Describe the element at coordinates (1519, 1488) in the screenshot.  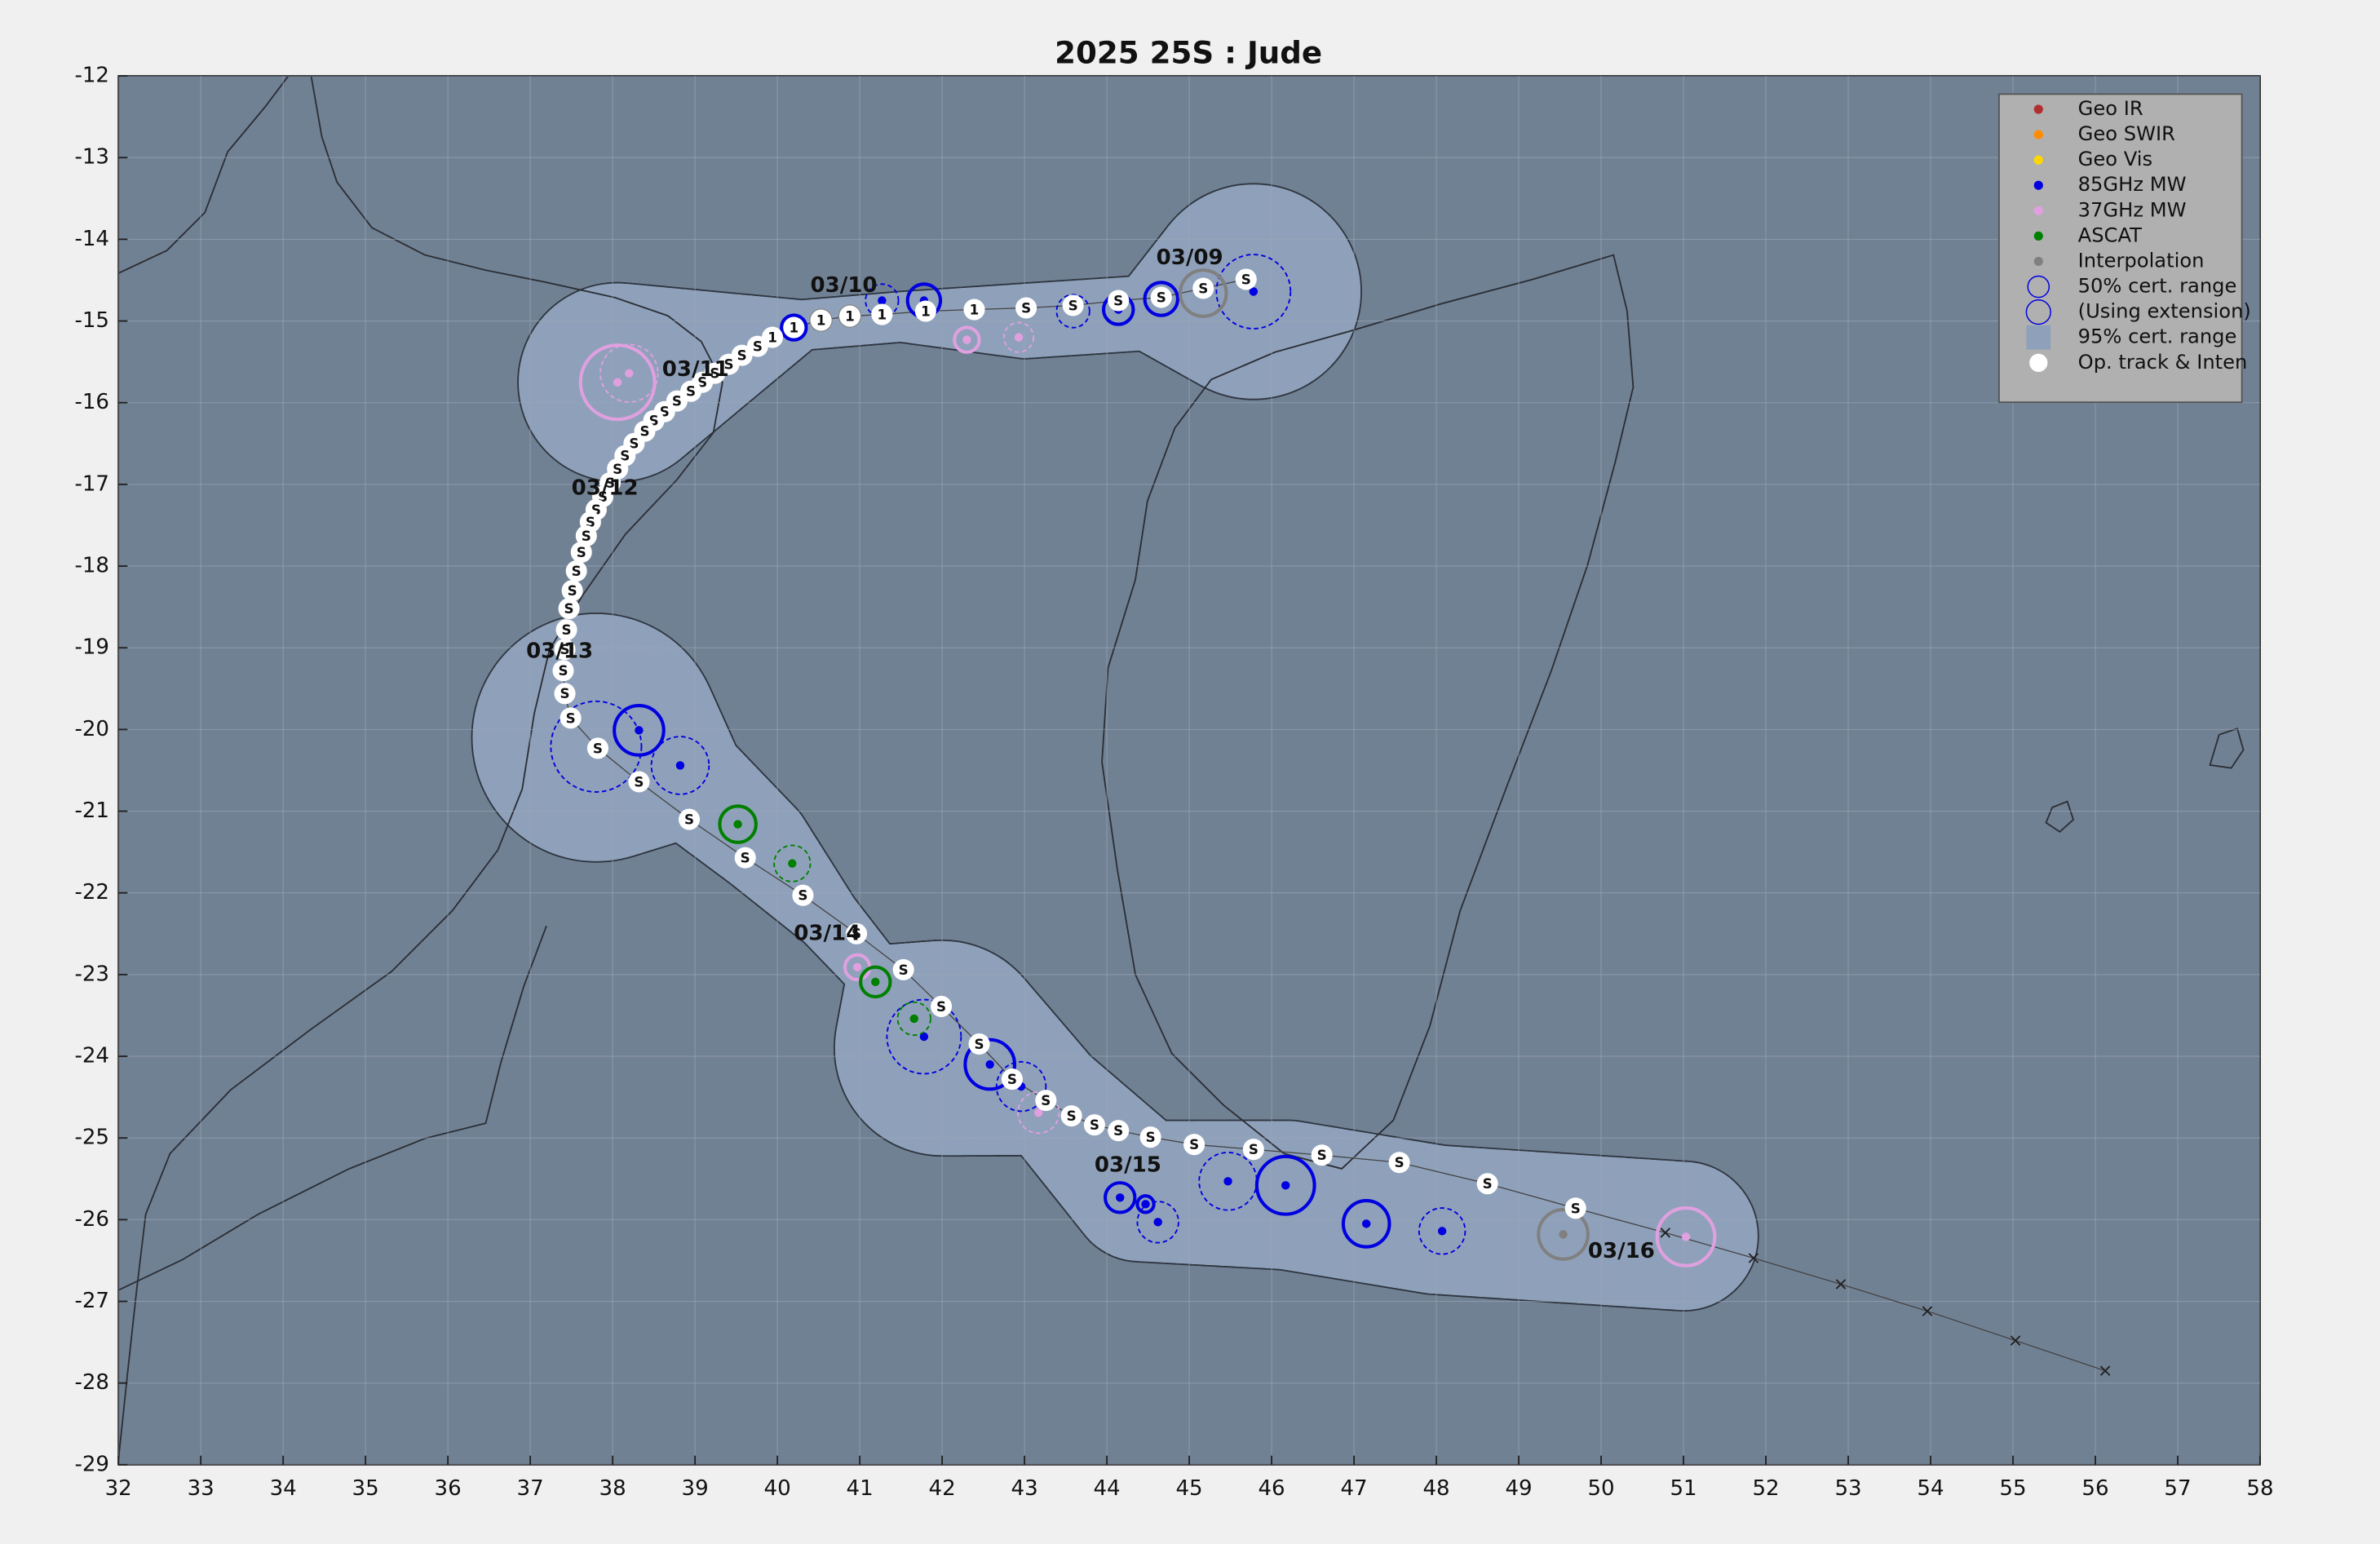
I see `x-tick-label: 49` at that location.